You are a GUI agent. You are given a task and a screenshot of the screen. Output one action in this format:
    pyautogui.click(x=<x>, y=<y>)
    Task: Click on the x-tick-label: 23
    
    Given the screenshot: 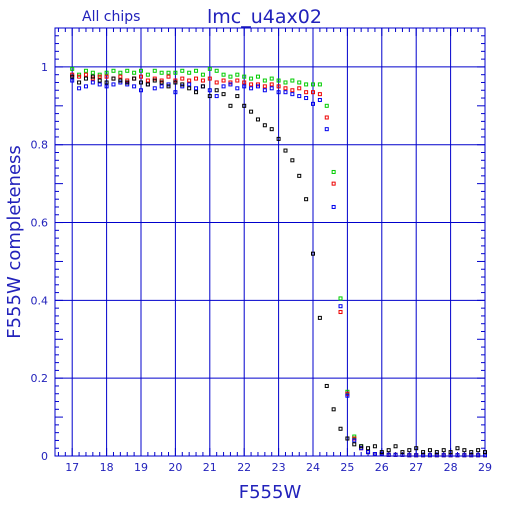 What is the action you would take?
    pyautogui.click(x=279, y=467)
    